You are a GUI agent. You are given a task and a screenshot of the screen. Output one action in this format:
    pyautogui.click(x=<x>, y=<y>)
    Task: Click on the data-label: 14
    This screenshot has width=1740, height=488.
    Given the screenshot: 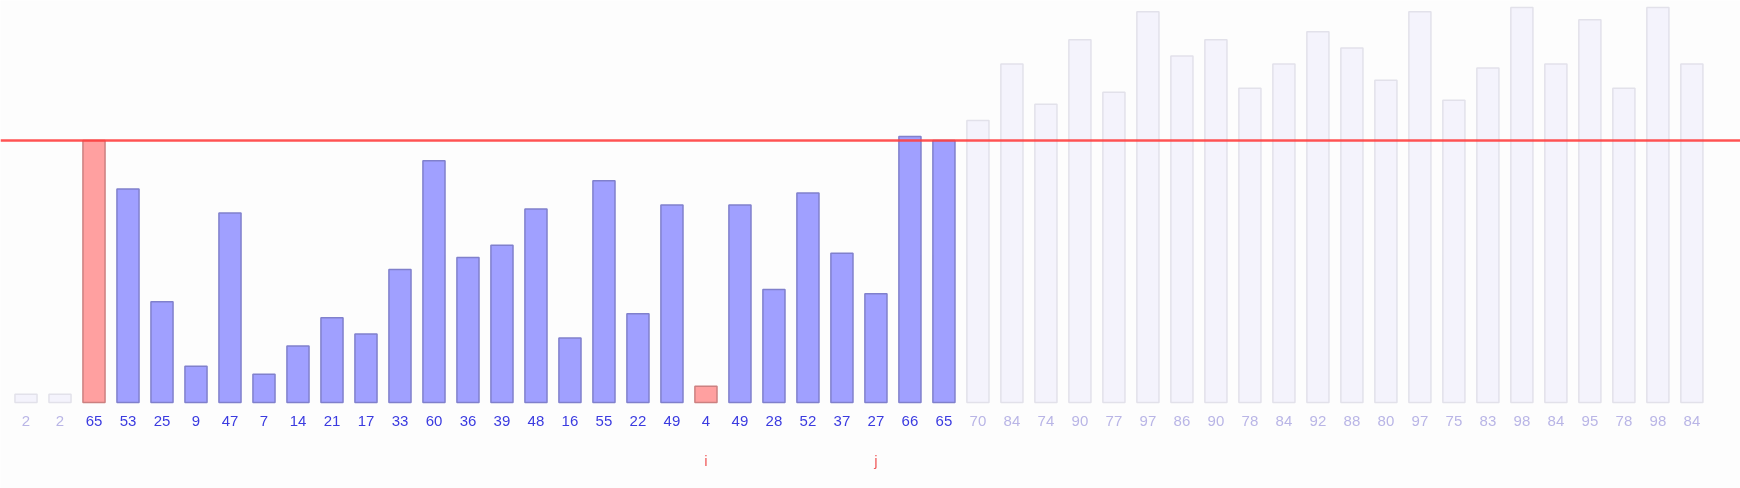 What is the action you would take?
    pyautogui.click(x=298, y=420)
    